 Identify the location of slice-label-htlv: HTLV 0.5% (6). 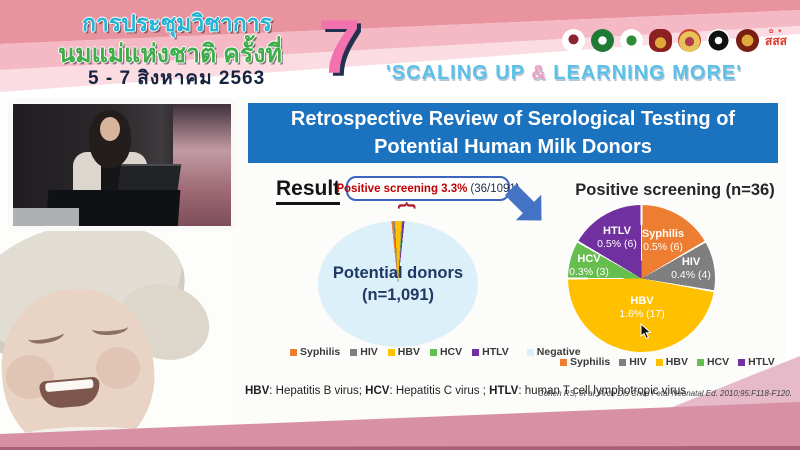
(617, 238).